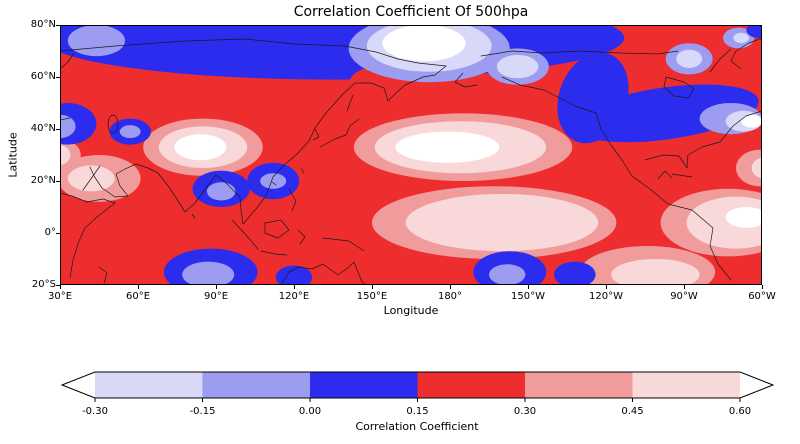 This screenshot has height=444, width=800. What do you see at coordinates (411, 310) in the screenshot?
I see `x-axis-label: Longitude` at bounding box center [411, 310].